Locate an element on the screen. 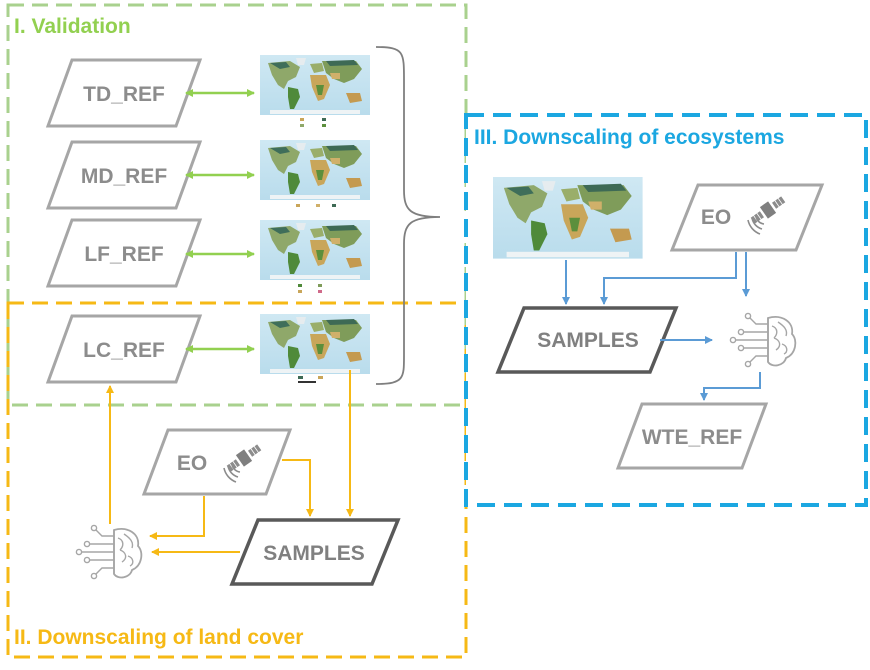 The image size is (870, 670). wte-ref-shape: WTE_REF is located at coordinates (692, 436).